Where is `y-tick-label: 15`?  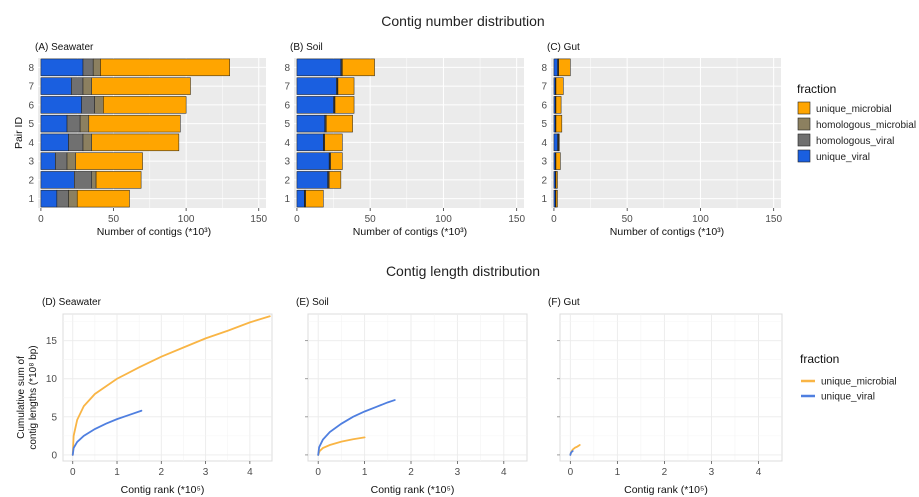
y-tick-label: 15 is located at coordinates (52, 341).